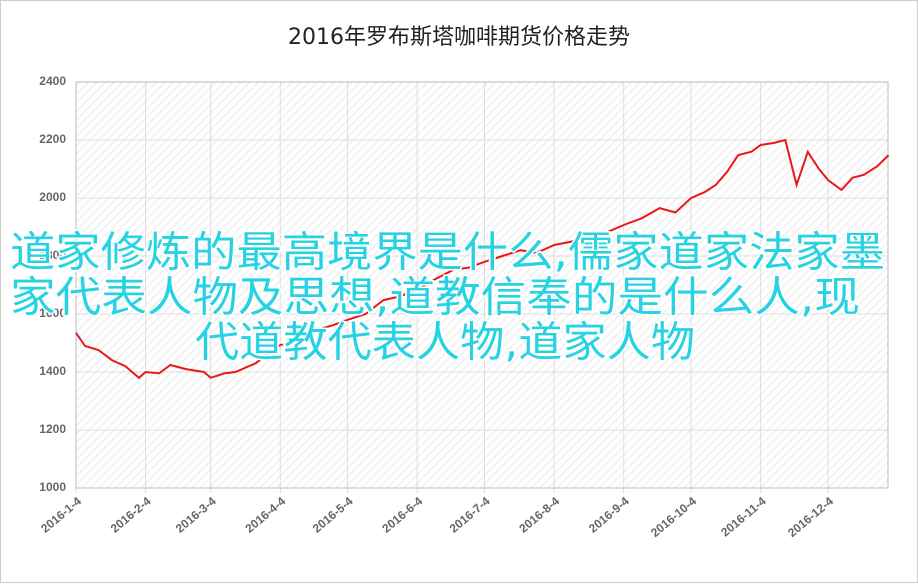 This screenshot has width=918, height=587. Describe the element at coordinates (435, 297) in the screenshot. I see `overlay-text: 家代表人物及思想,道教信奉的是什么人,现` at that location.